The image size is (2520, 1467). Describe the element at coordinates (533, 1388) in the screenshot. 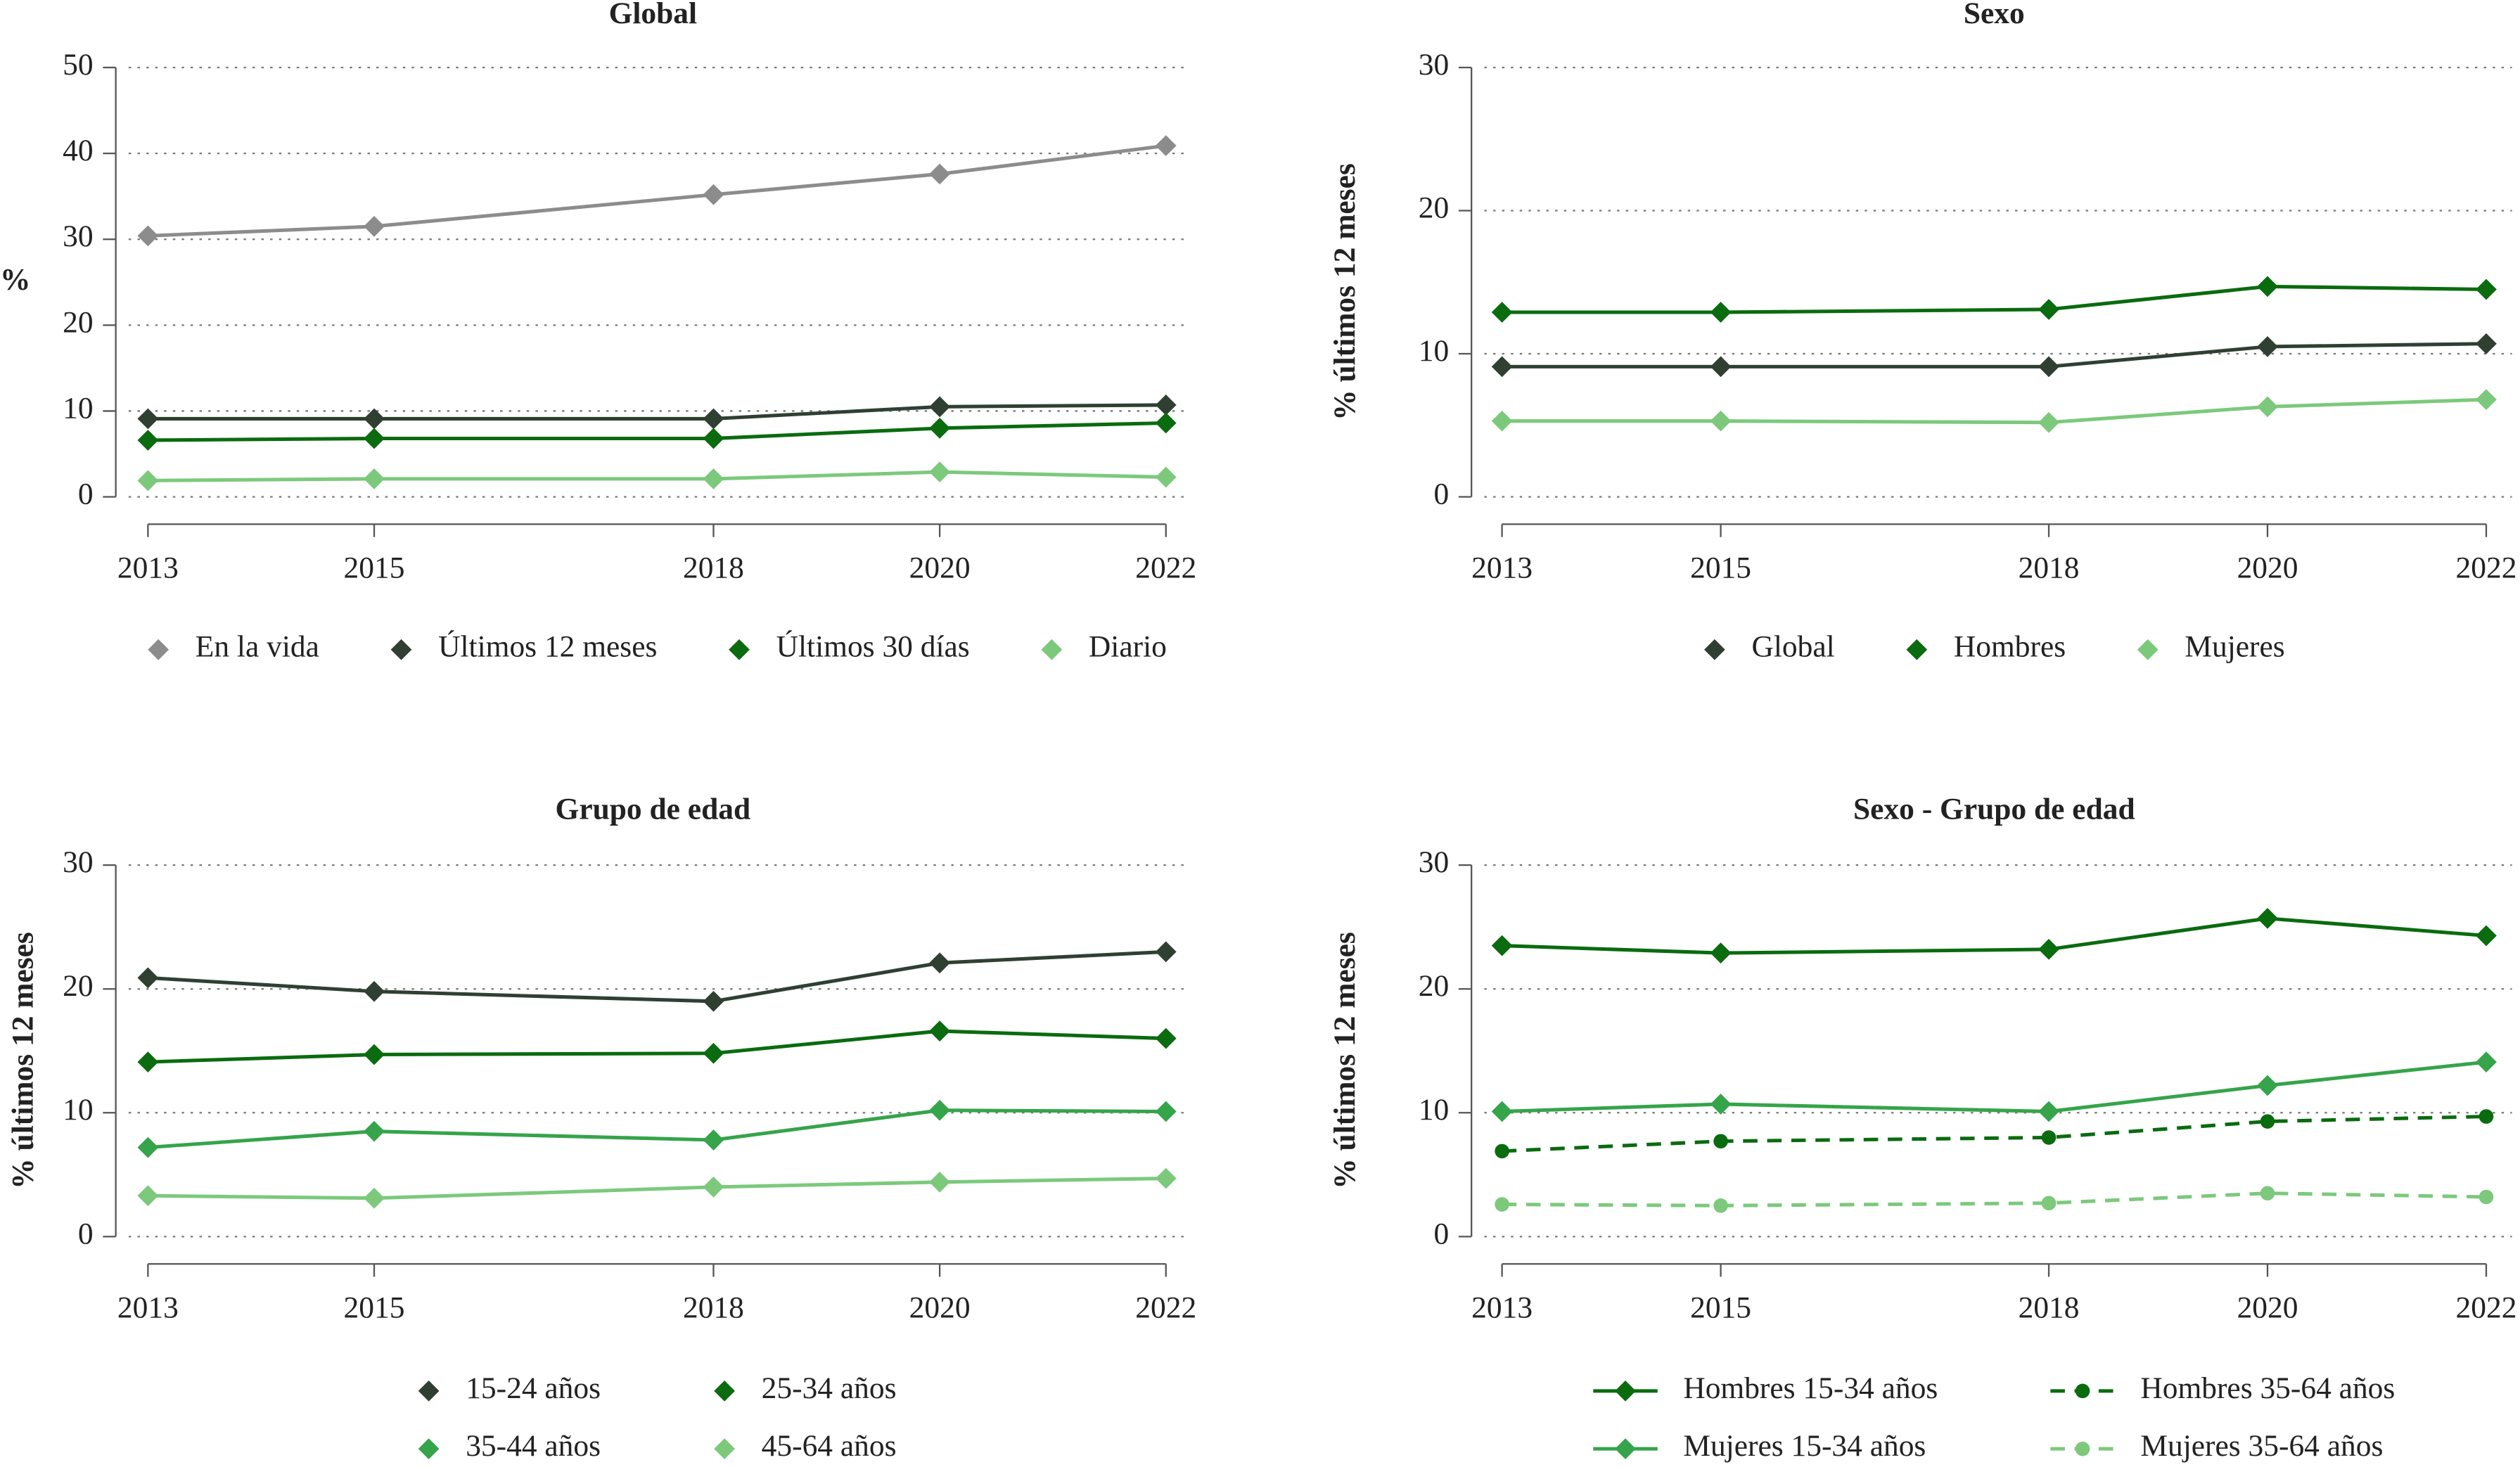

I see `legend-label: 15-24 años` at that location.